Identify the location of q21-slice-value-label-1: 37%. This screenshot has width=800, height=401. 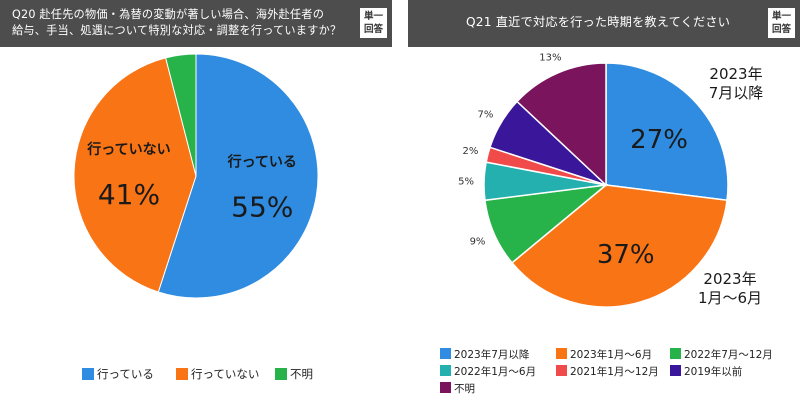
(626, 255).